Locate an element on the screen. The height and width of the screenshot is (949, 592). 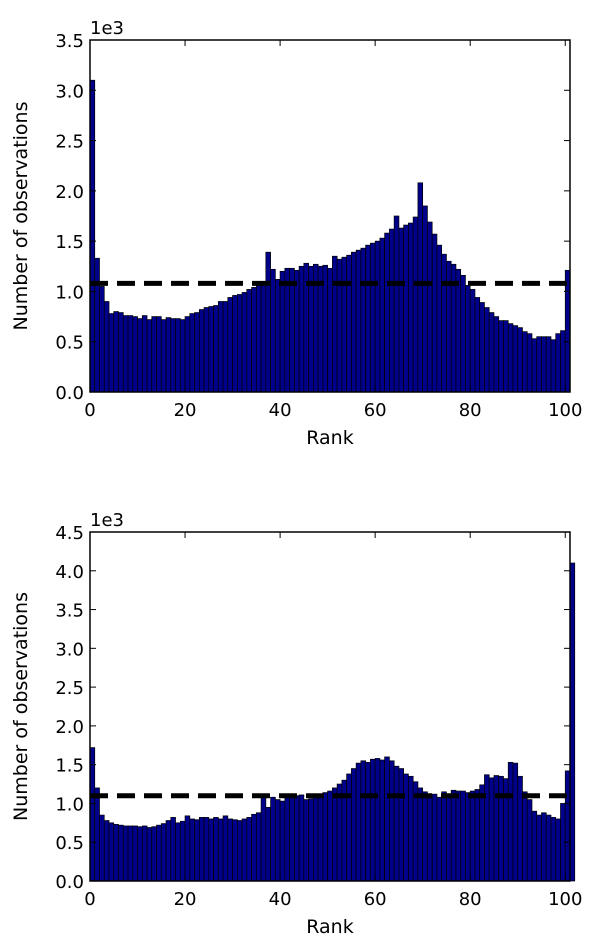
x-tick-label: 0 is located at coordinates (89, 410).